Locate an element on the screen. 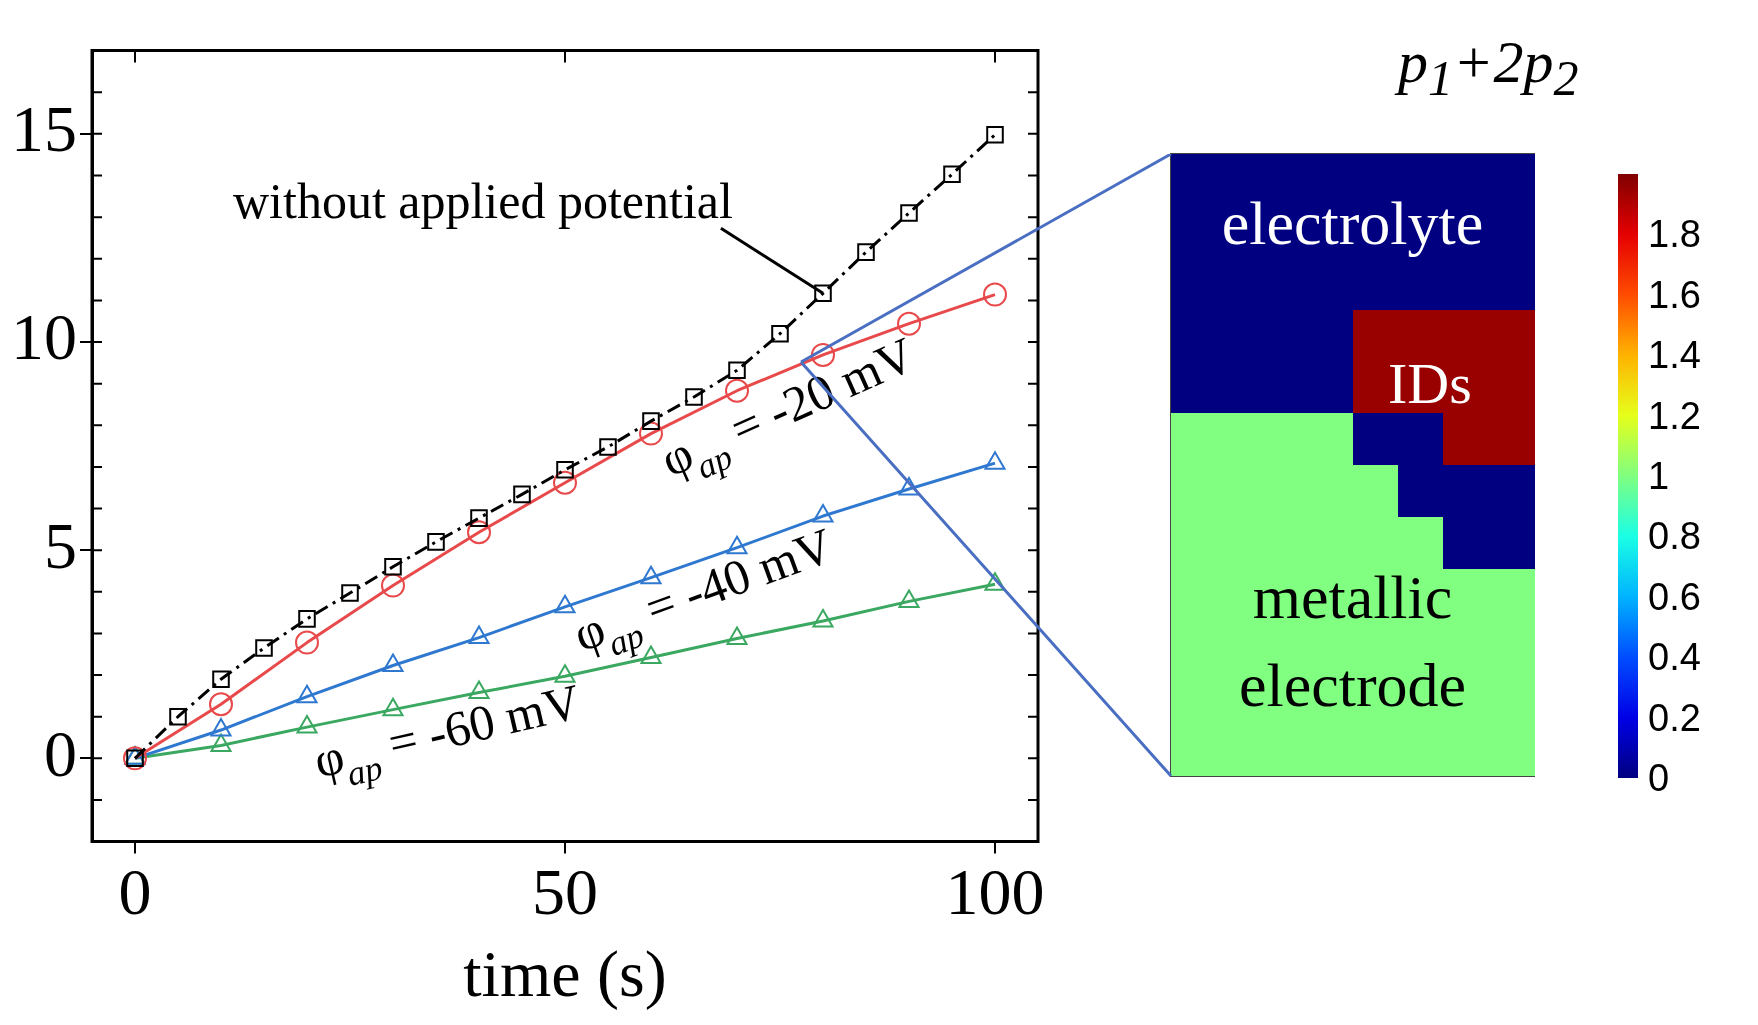 This screenshot has height=1025, width=1758. annotation: electrolyte is located at coordinates (1352, 223).